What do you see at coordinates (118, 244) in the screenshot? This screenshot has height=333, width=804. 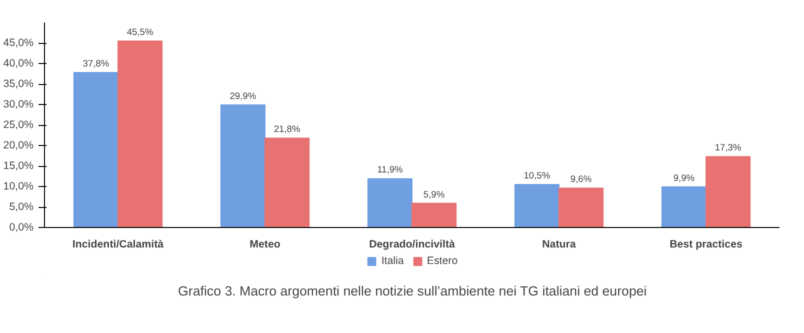 I see `x-tick-label: Incidenti/Calamità` at bounding box center [118, 244].